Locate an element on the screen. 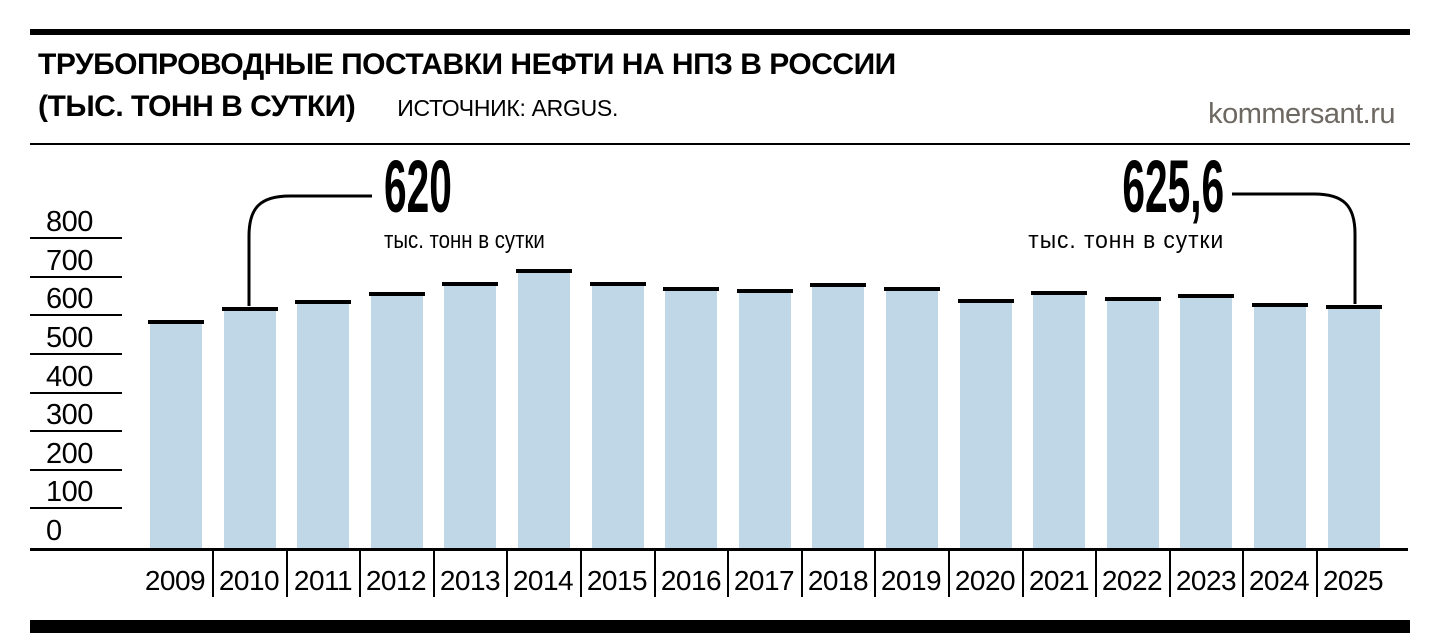 Image resolution: width=1440 pixels, height=641 pixels. bar-2011 is located at coordinates (323, 424).